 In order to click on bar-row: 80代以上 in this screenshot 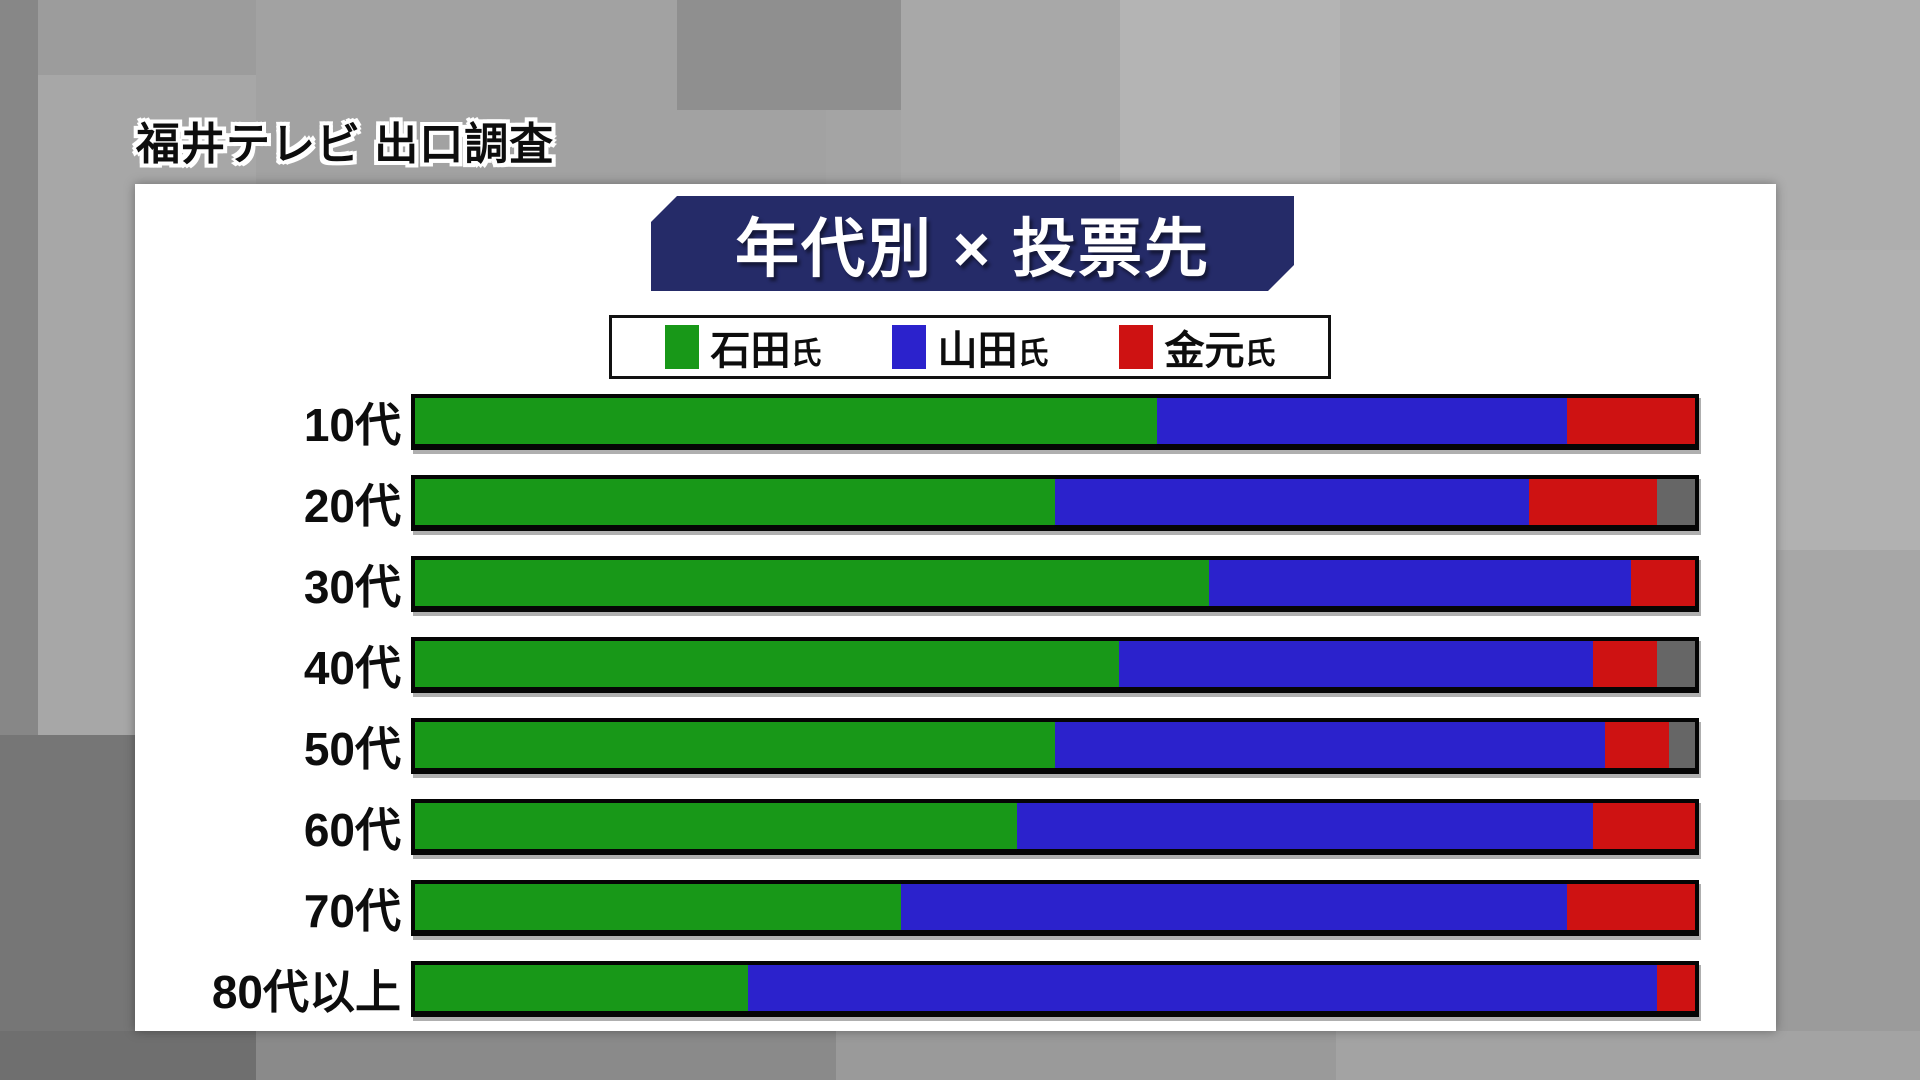, I will do `click(955, 989)`.